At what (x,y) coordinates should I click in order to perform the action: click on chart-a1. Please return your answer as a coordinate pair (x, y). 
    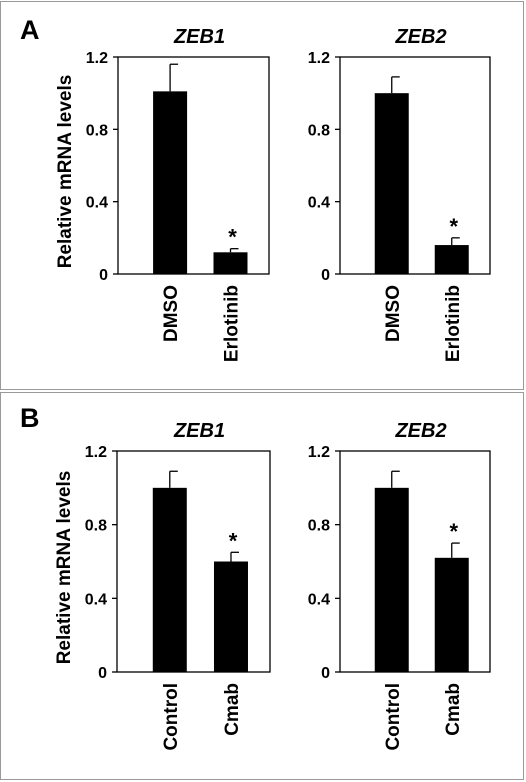
    Looking at the image, I should click on (191, 165).